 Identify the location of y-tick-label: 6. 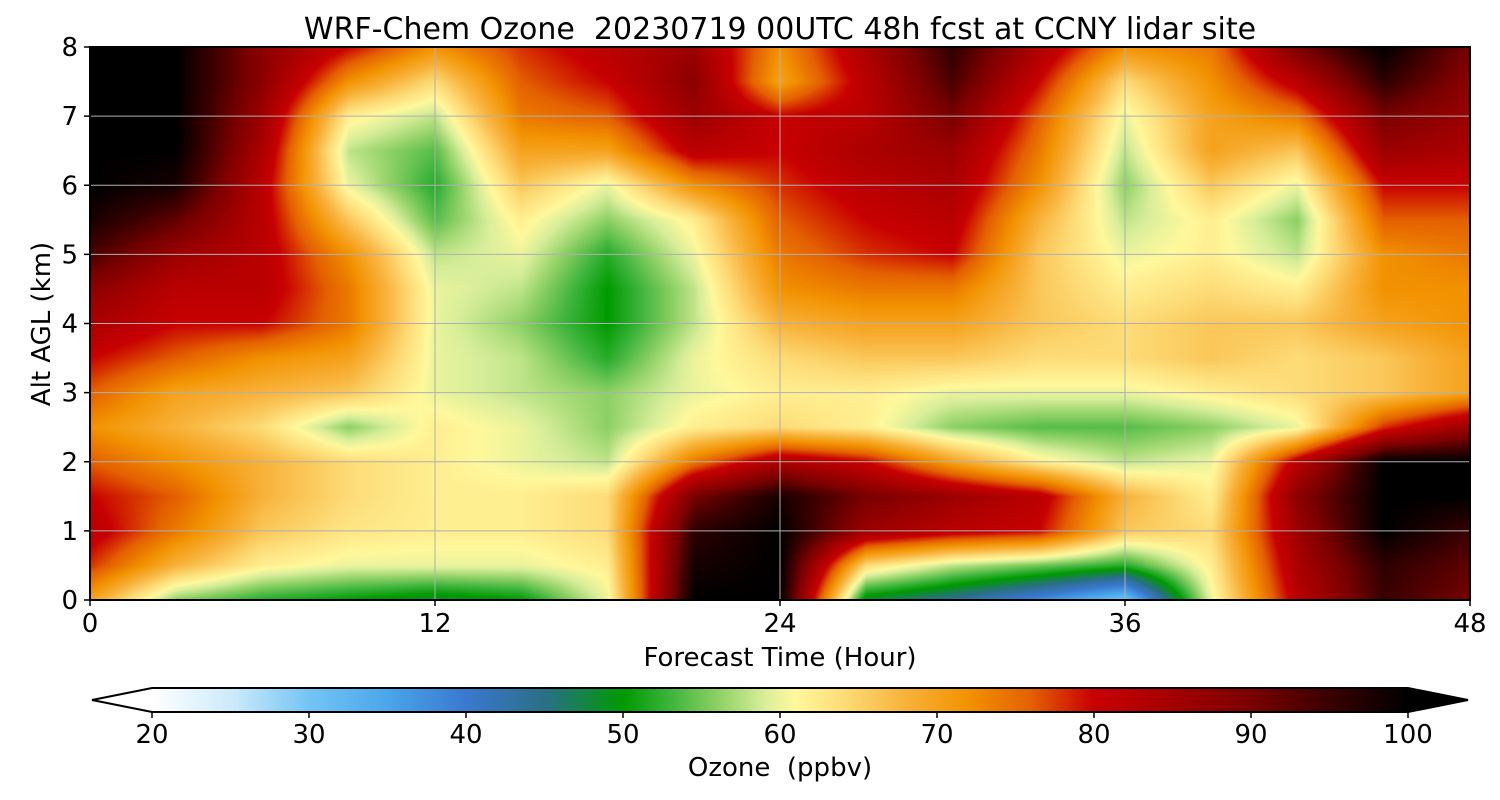
(69, 186).